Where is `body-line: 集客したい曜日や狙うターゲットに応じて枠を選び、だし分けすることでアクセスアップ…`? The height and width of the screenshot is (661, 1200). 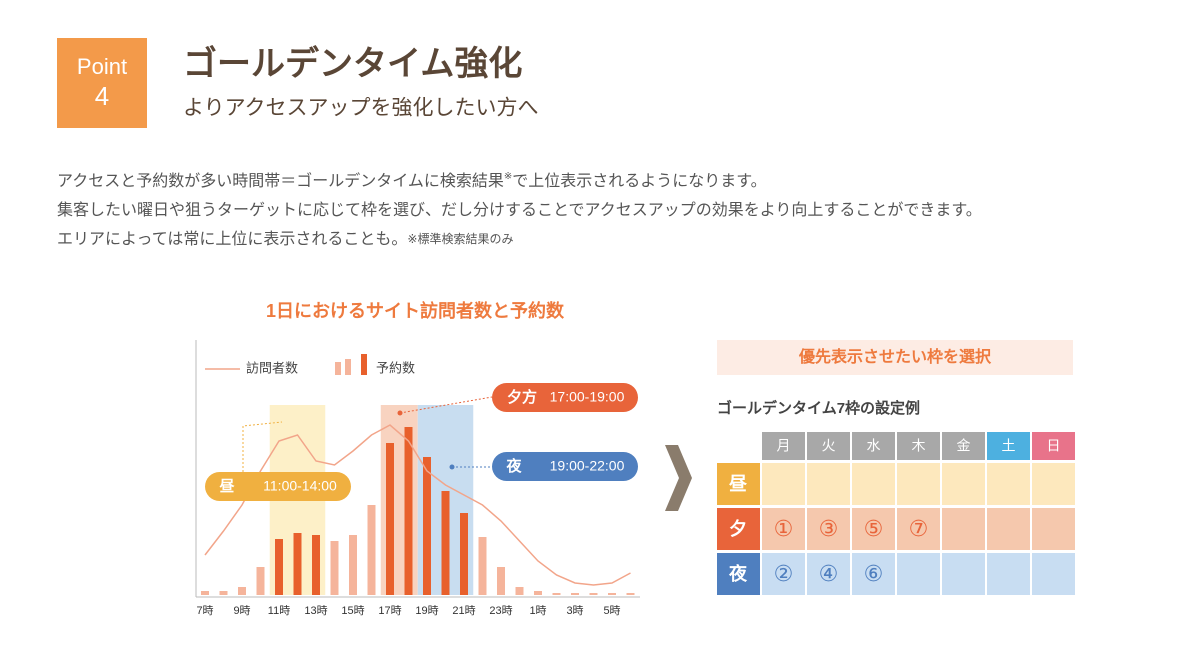
body-line: 集客したい曜日や狙うターゲットに応じて枠を選び、だし分けすることでアクセスアップ… is located at coordinates (519, 210).